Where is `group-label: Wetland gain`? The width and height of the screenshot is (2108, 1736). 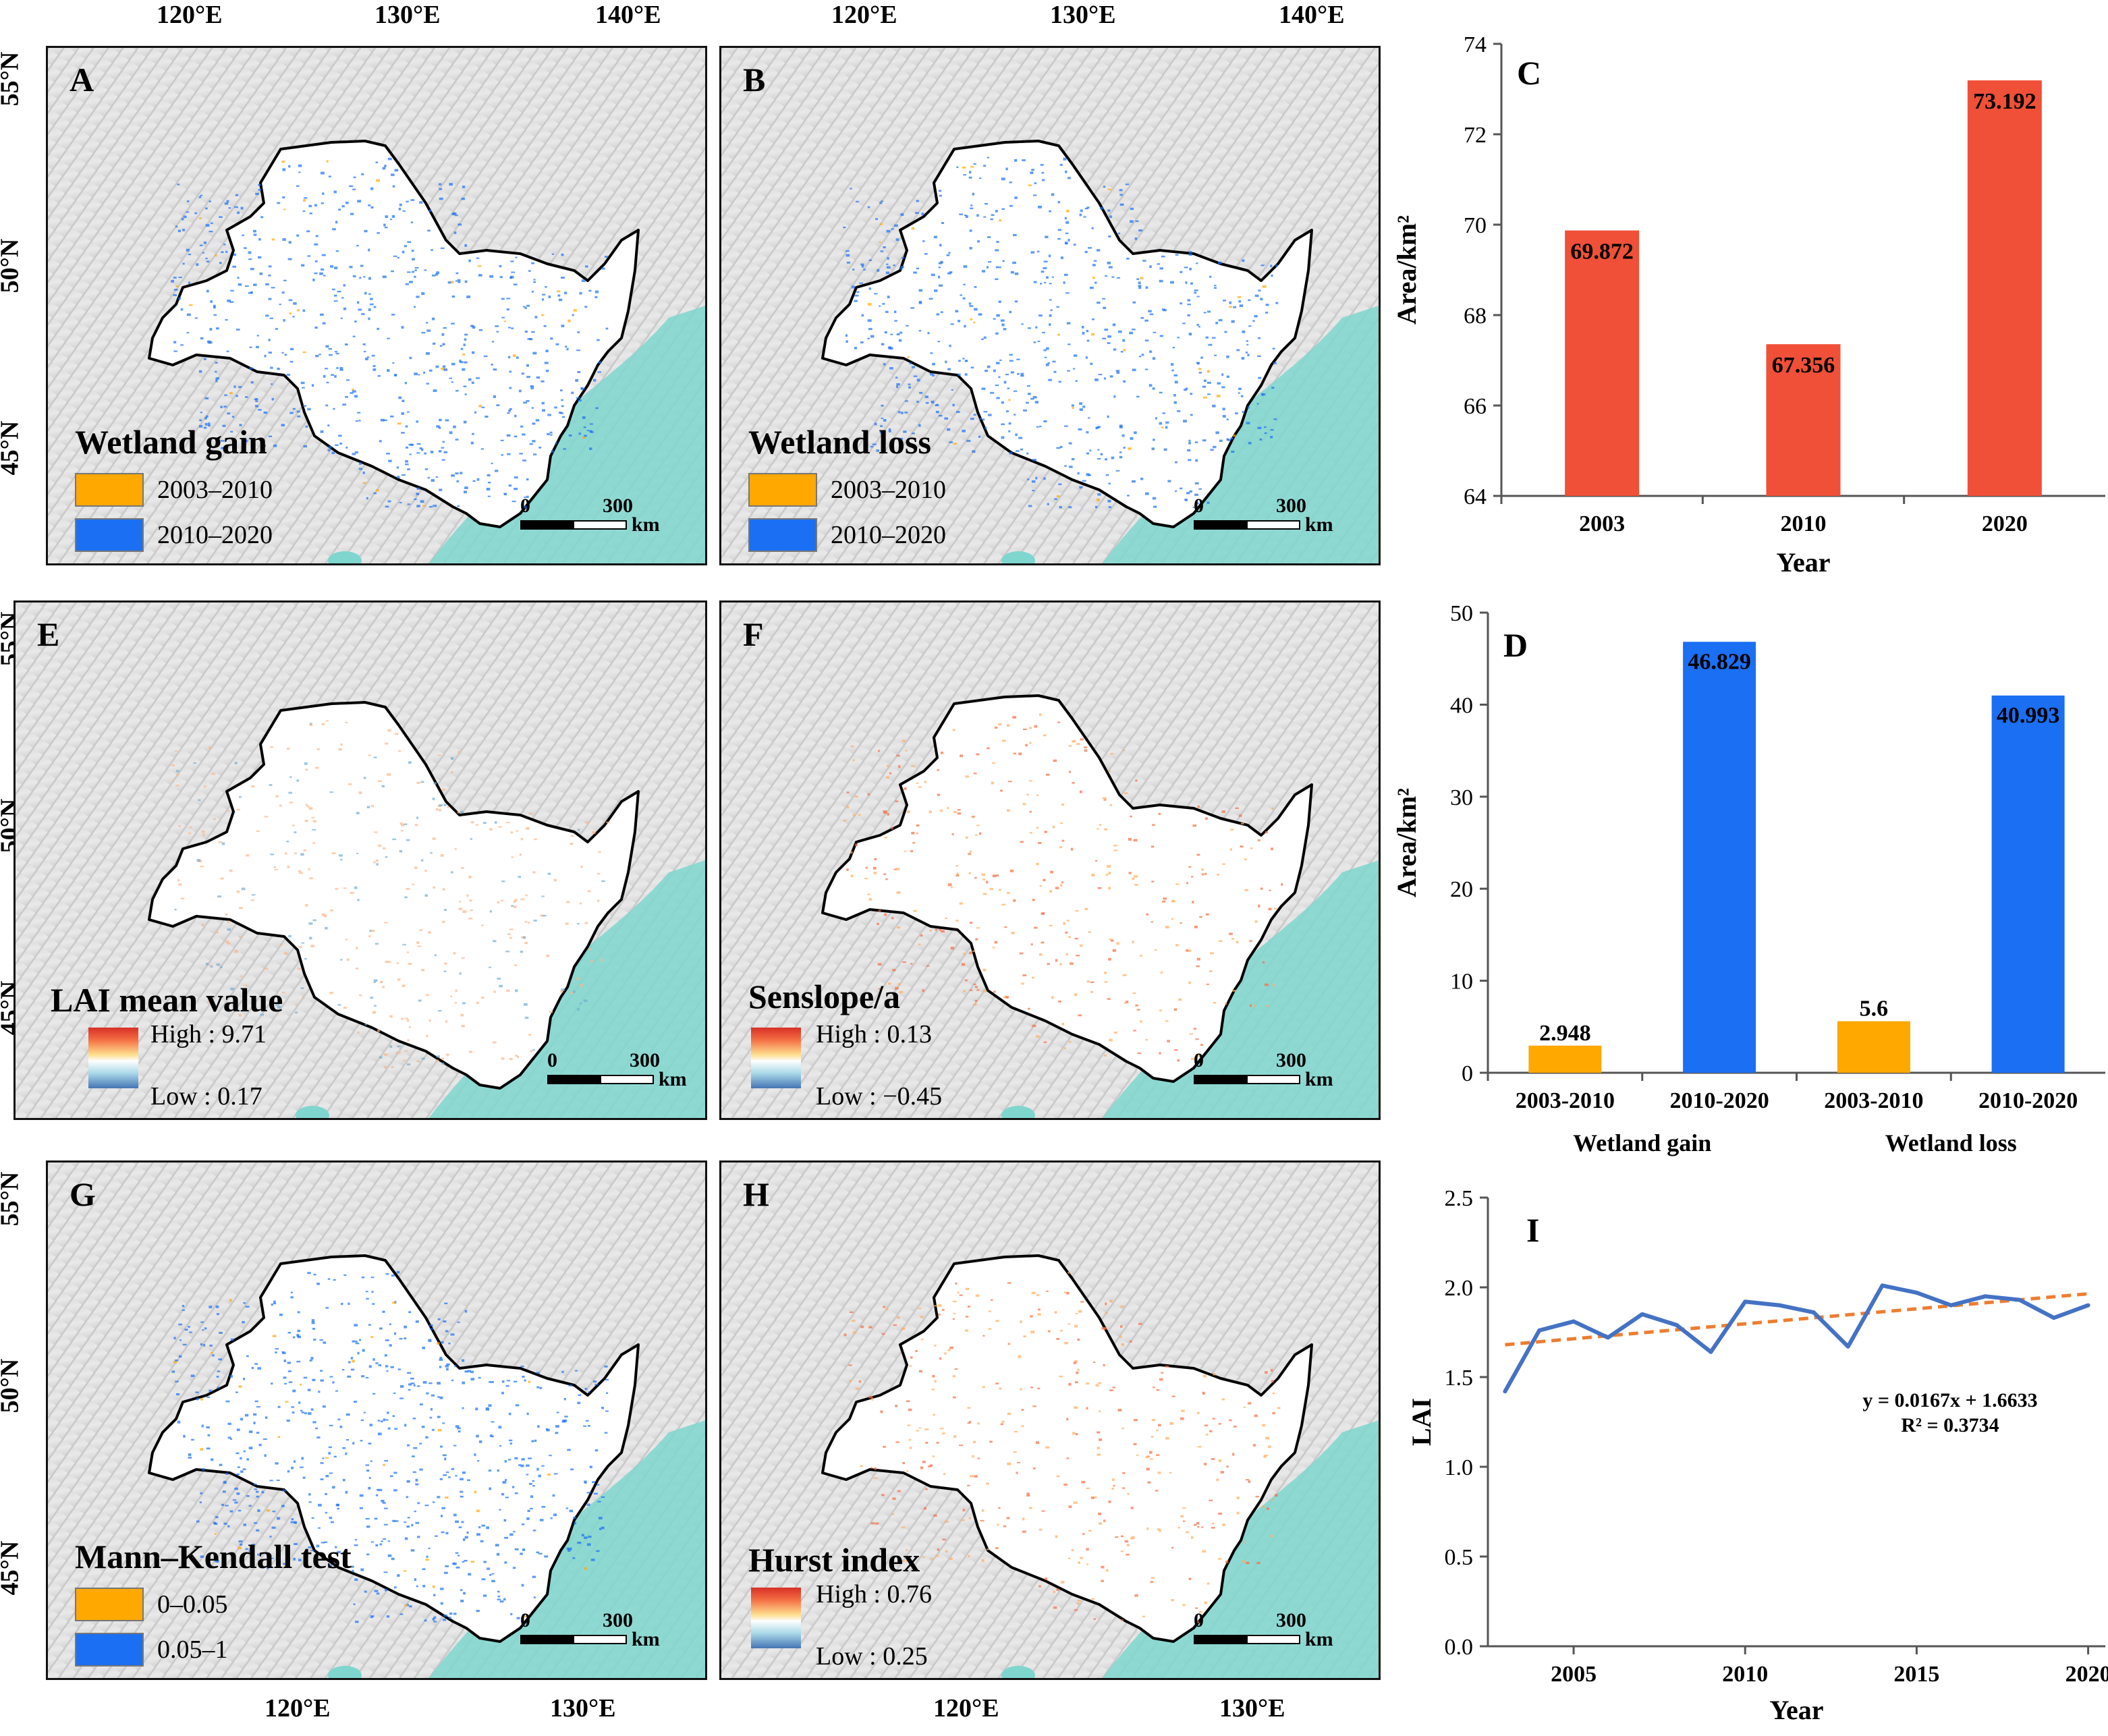 group-label: Wetland gain is located at coordinates (1642, 1142).